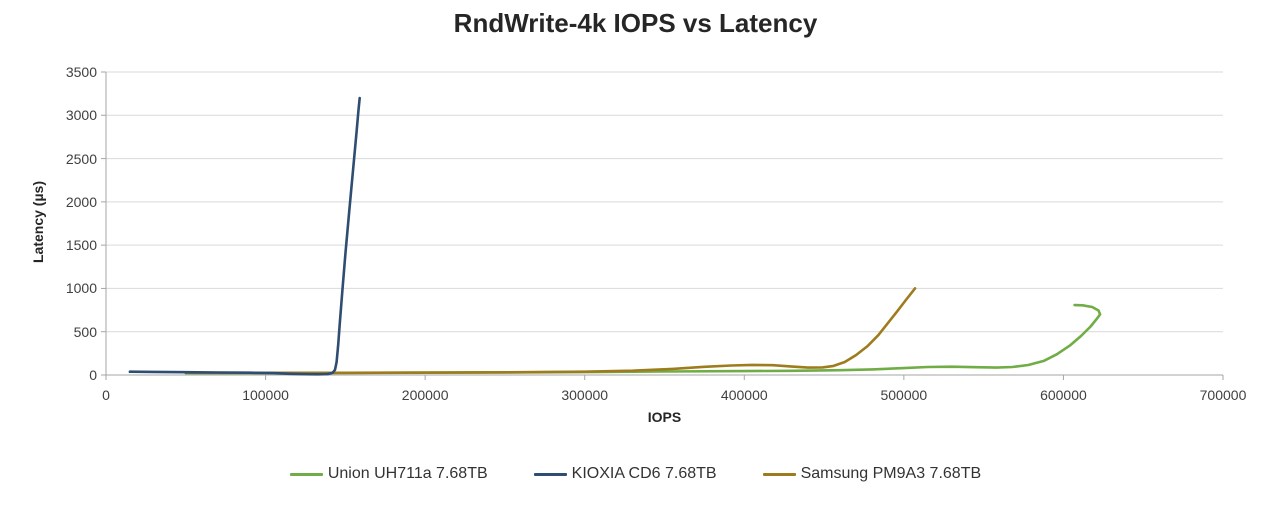  Describe the element at coordinates (407, 473) in the screenshot. I see `legend-label: Union UH711a 7.68TB` at that location.